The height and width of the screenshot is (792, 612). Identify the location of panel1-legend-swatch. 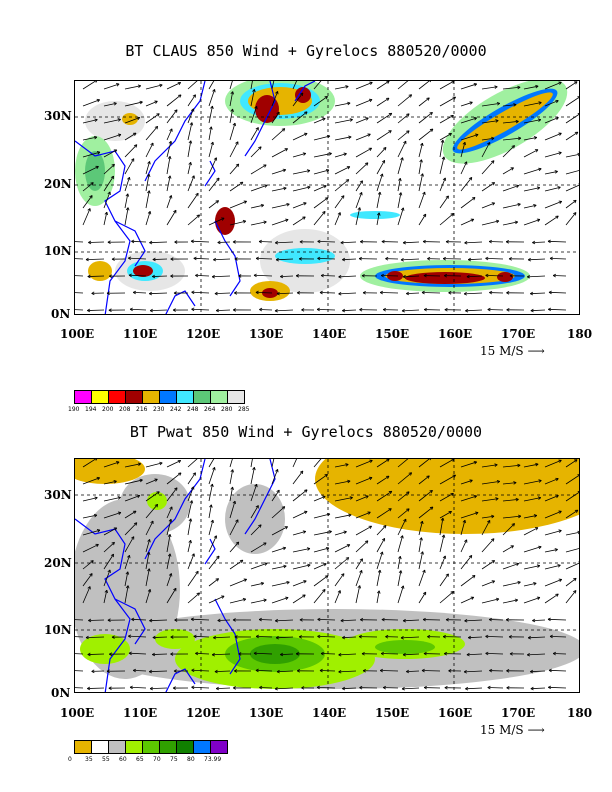
(151, 397).